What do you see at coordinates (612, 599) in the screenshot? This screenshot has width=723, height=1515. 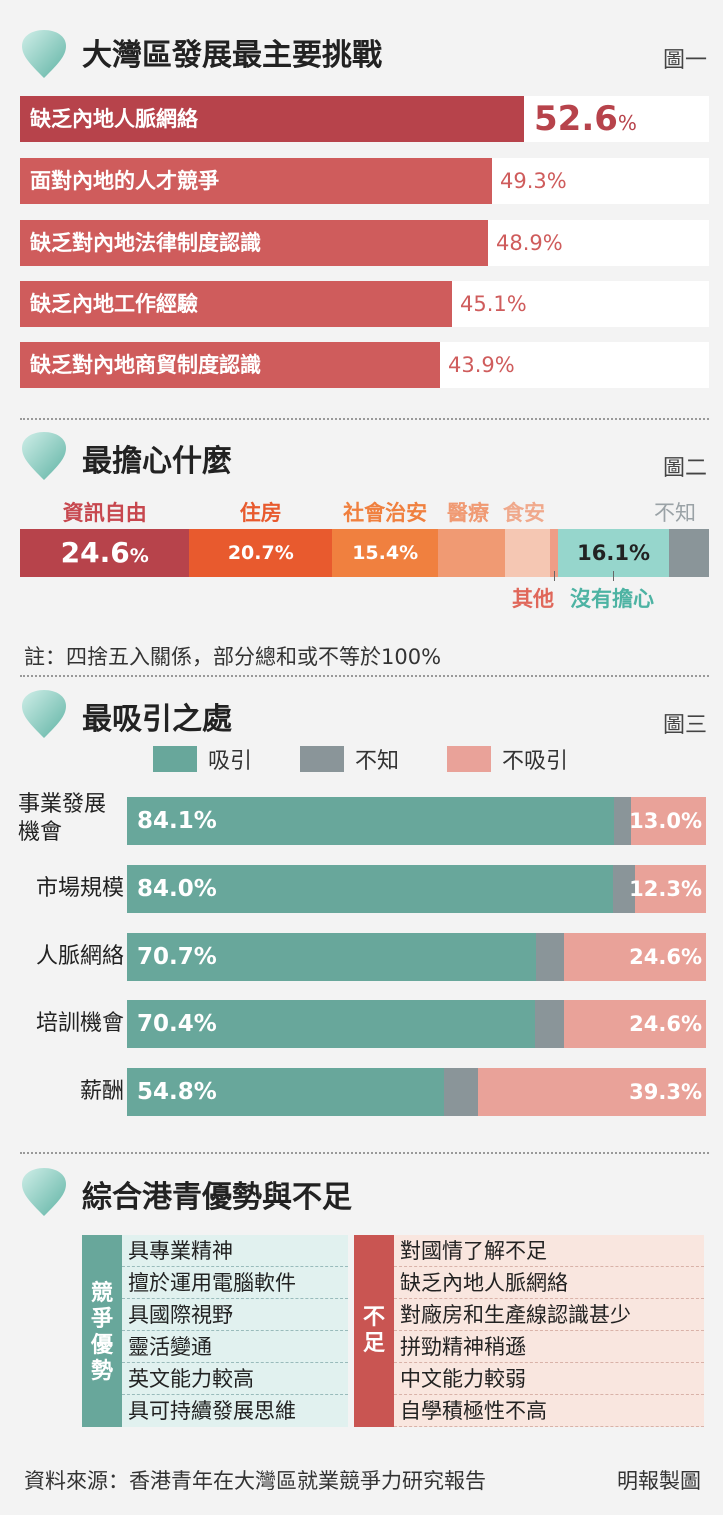 I see `callout-no-worry-label: 沒有擔心` at bounding box center [612, 599].